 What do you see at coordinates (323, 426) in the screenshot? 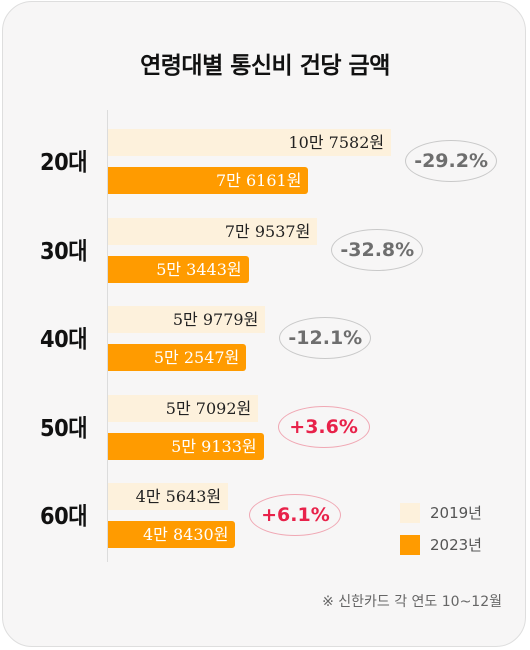
I see `change-badge: +3.6%` at bounding box center [323, 426].